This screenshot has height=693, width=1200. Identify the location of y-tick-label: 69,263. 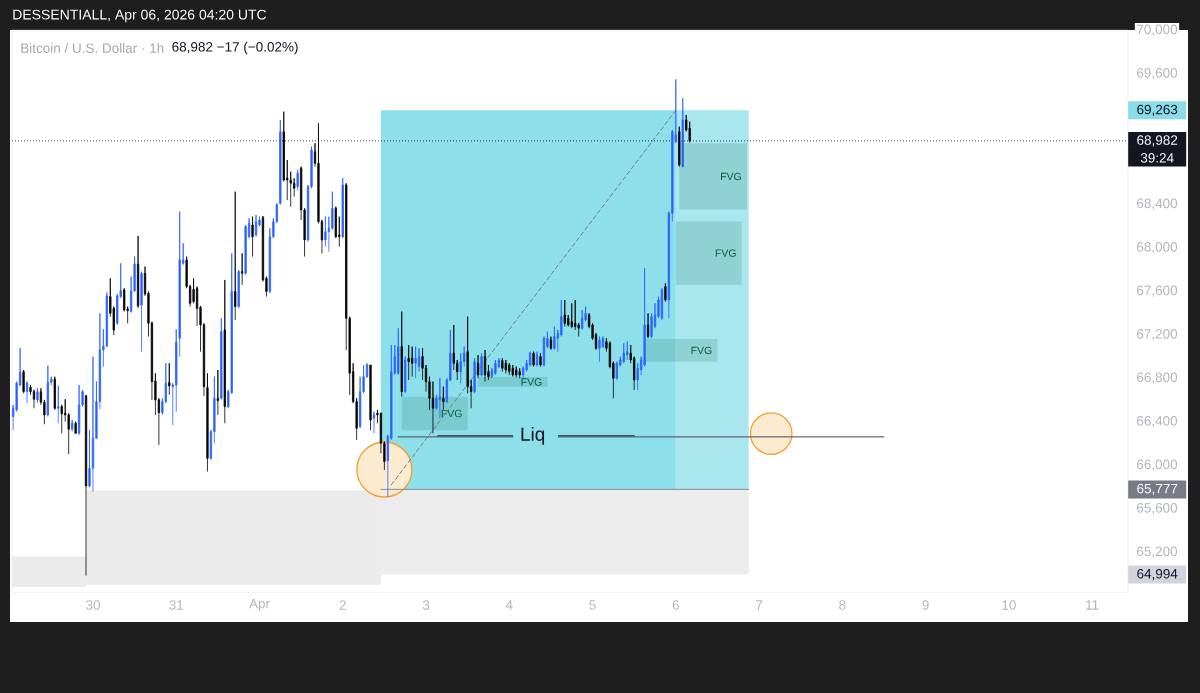
(1157, 110).